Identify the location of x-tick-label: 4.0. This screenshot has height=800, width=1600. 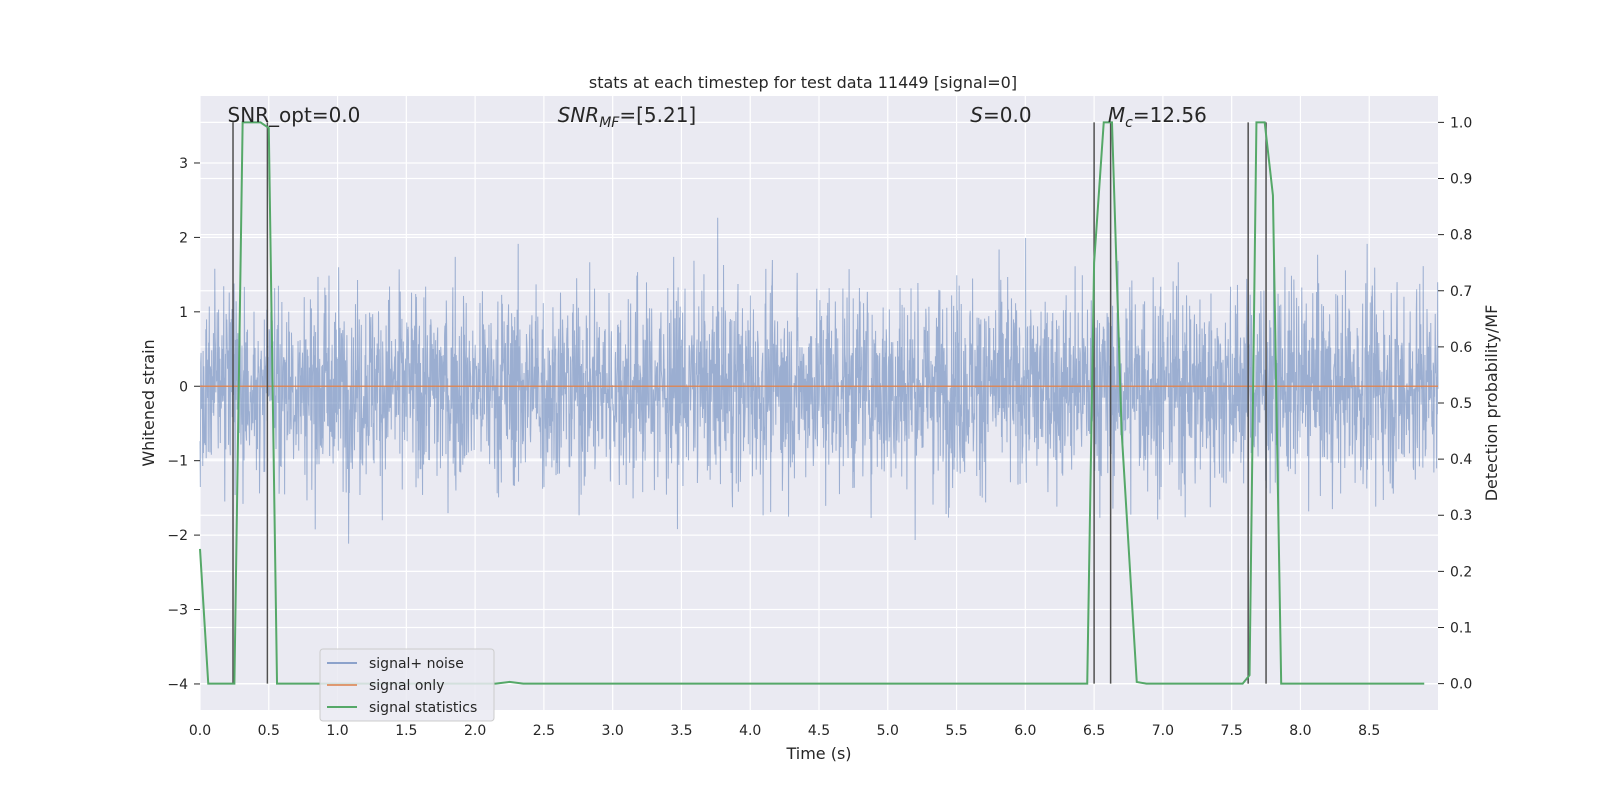
(750, 731).